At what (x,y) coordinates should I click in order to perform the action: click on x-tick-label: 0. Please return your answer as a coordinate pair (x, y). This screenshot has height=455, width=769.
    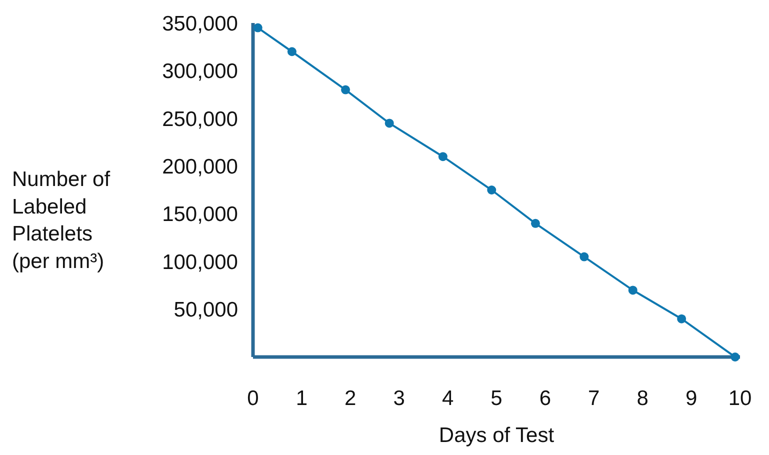
    Looking at the image, I should click on (253, 398).